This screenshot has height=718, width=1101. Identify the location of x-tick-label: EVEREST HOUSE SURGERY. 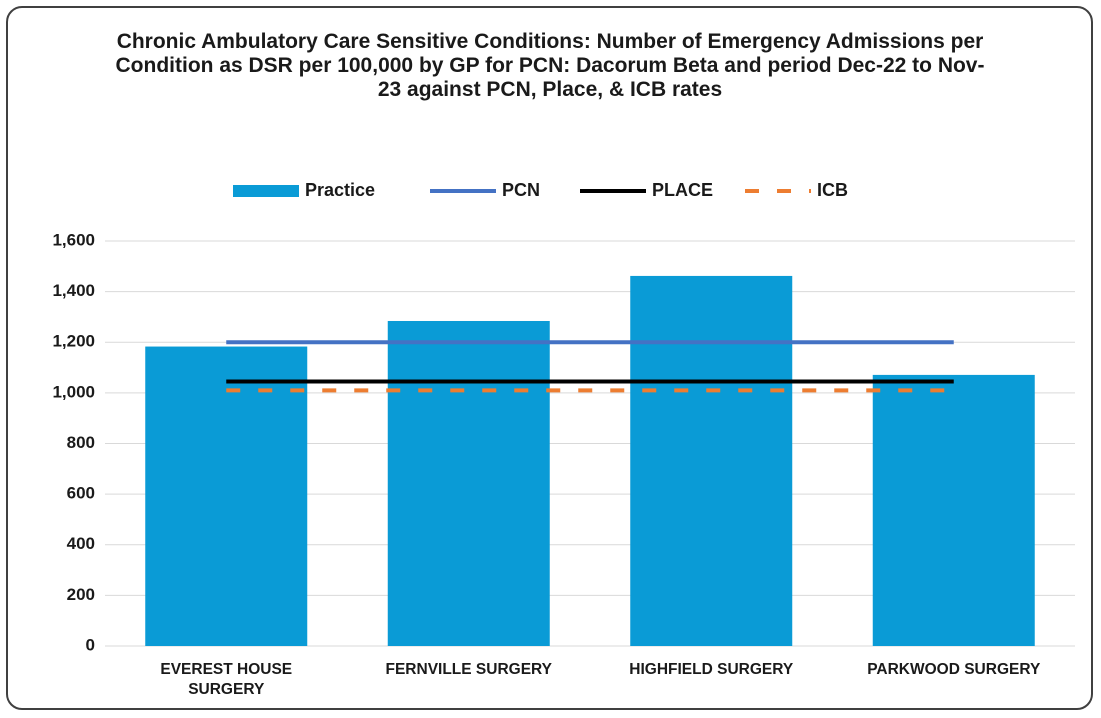
(226, 679).